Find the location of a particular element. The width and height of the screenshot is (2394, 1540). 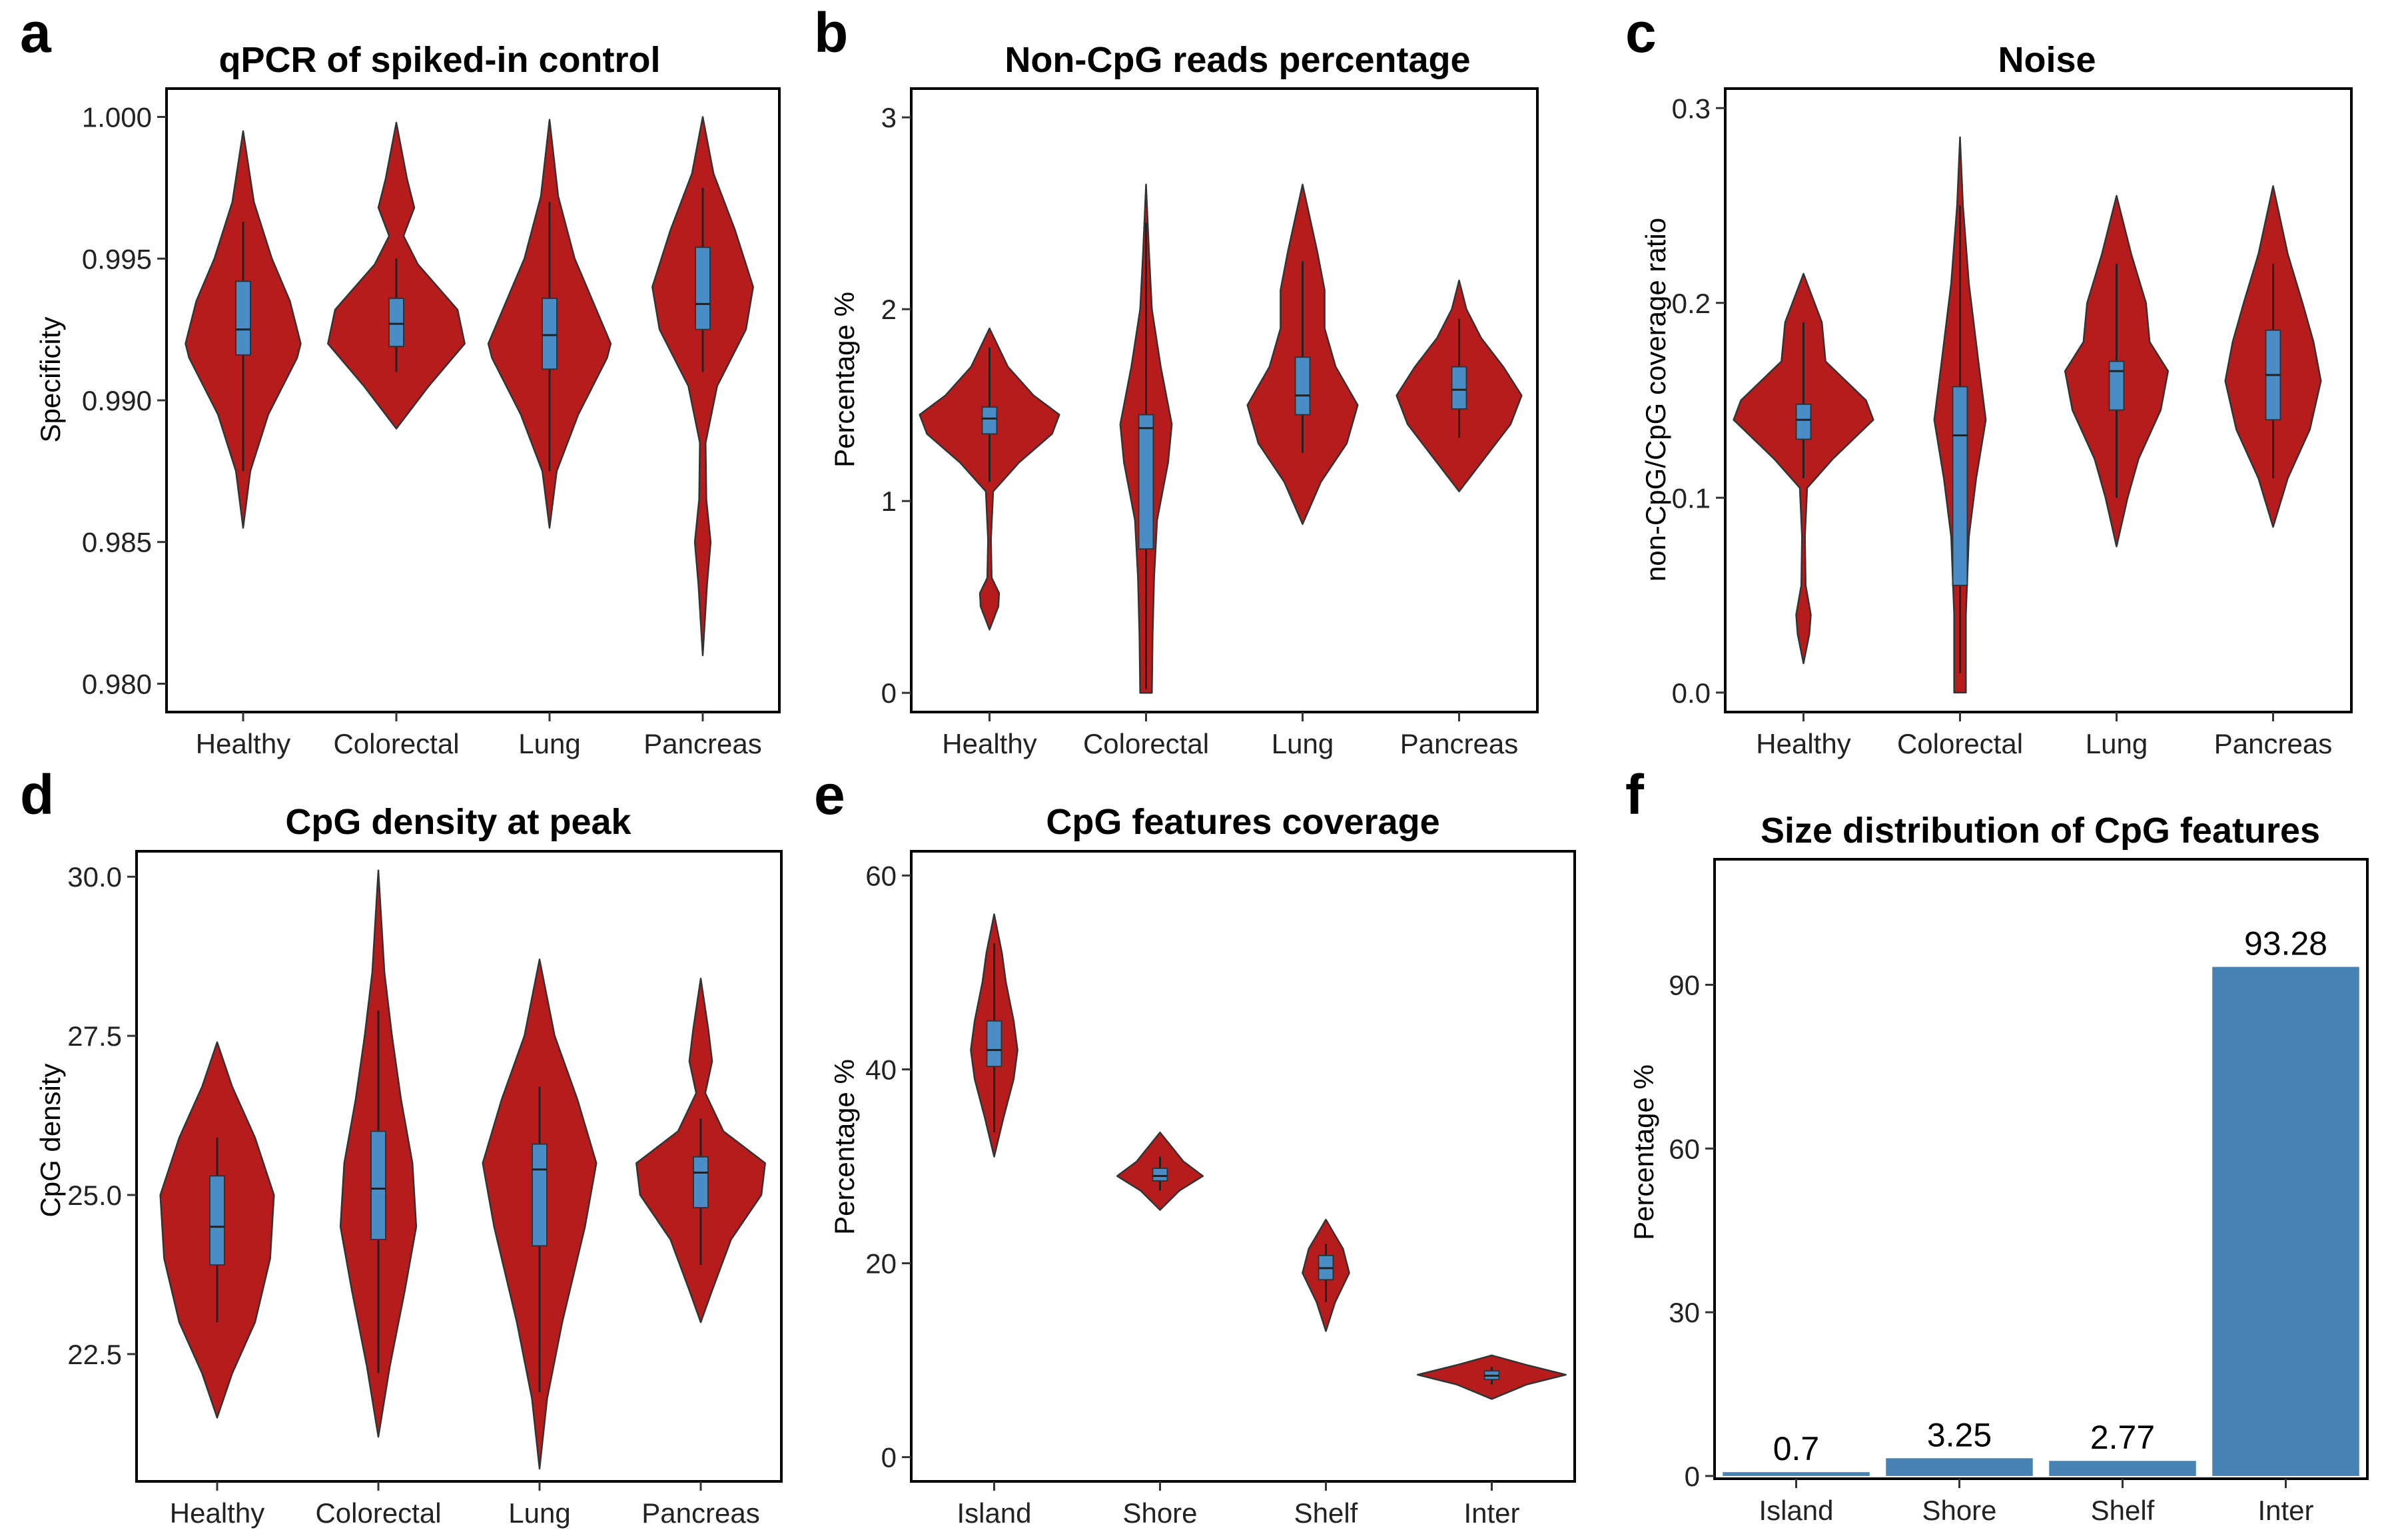

bar-data-label: 2.77 is located at coordinates (2122, 1438).